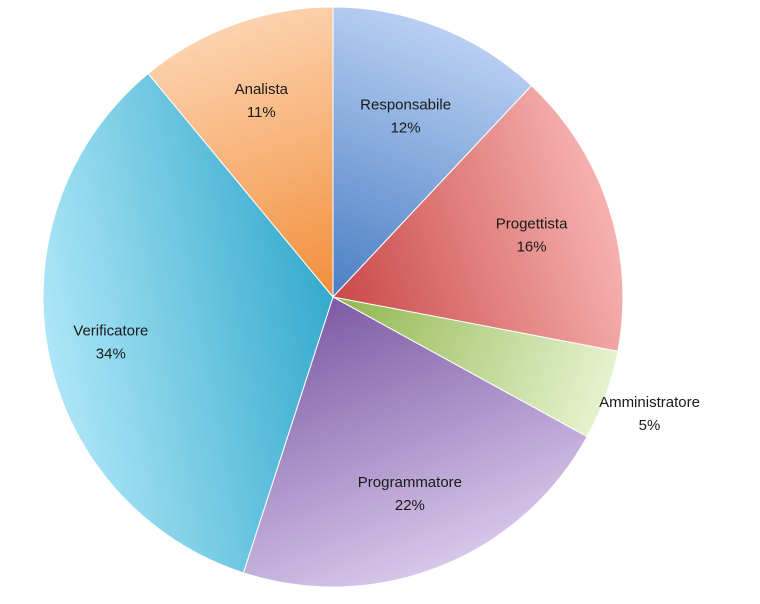 This screenshot has height=604, width=760. I want to click on slice-percent-programmatore: 22%, so click(410, 505).